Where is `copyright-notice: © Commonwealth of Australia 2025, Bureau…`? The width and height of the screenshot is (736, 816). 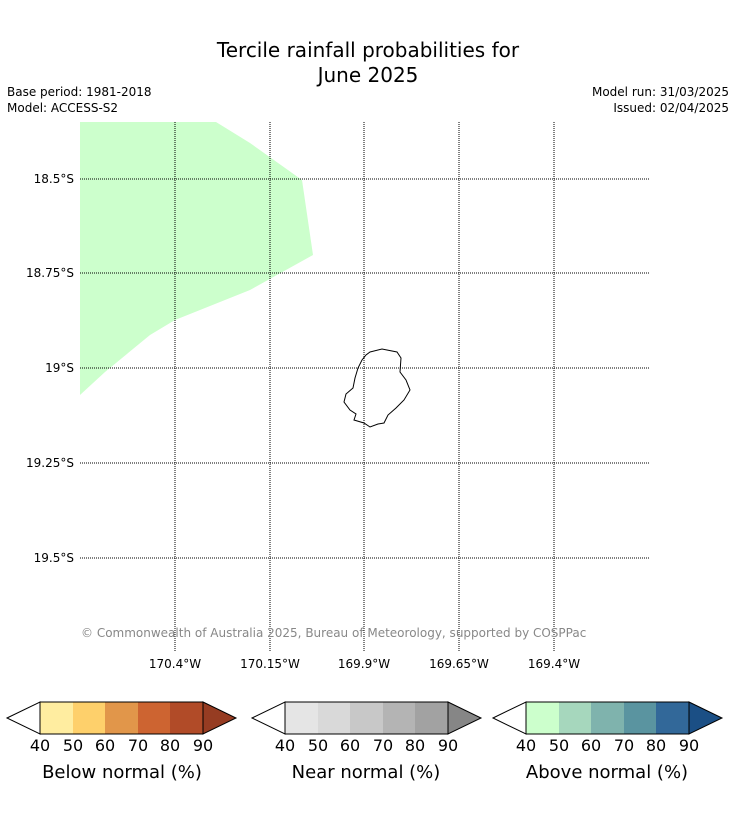
copyright-notice: © Commonwealth of Australia 2025, Bureau… is located at coordinates (334, 633).